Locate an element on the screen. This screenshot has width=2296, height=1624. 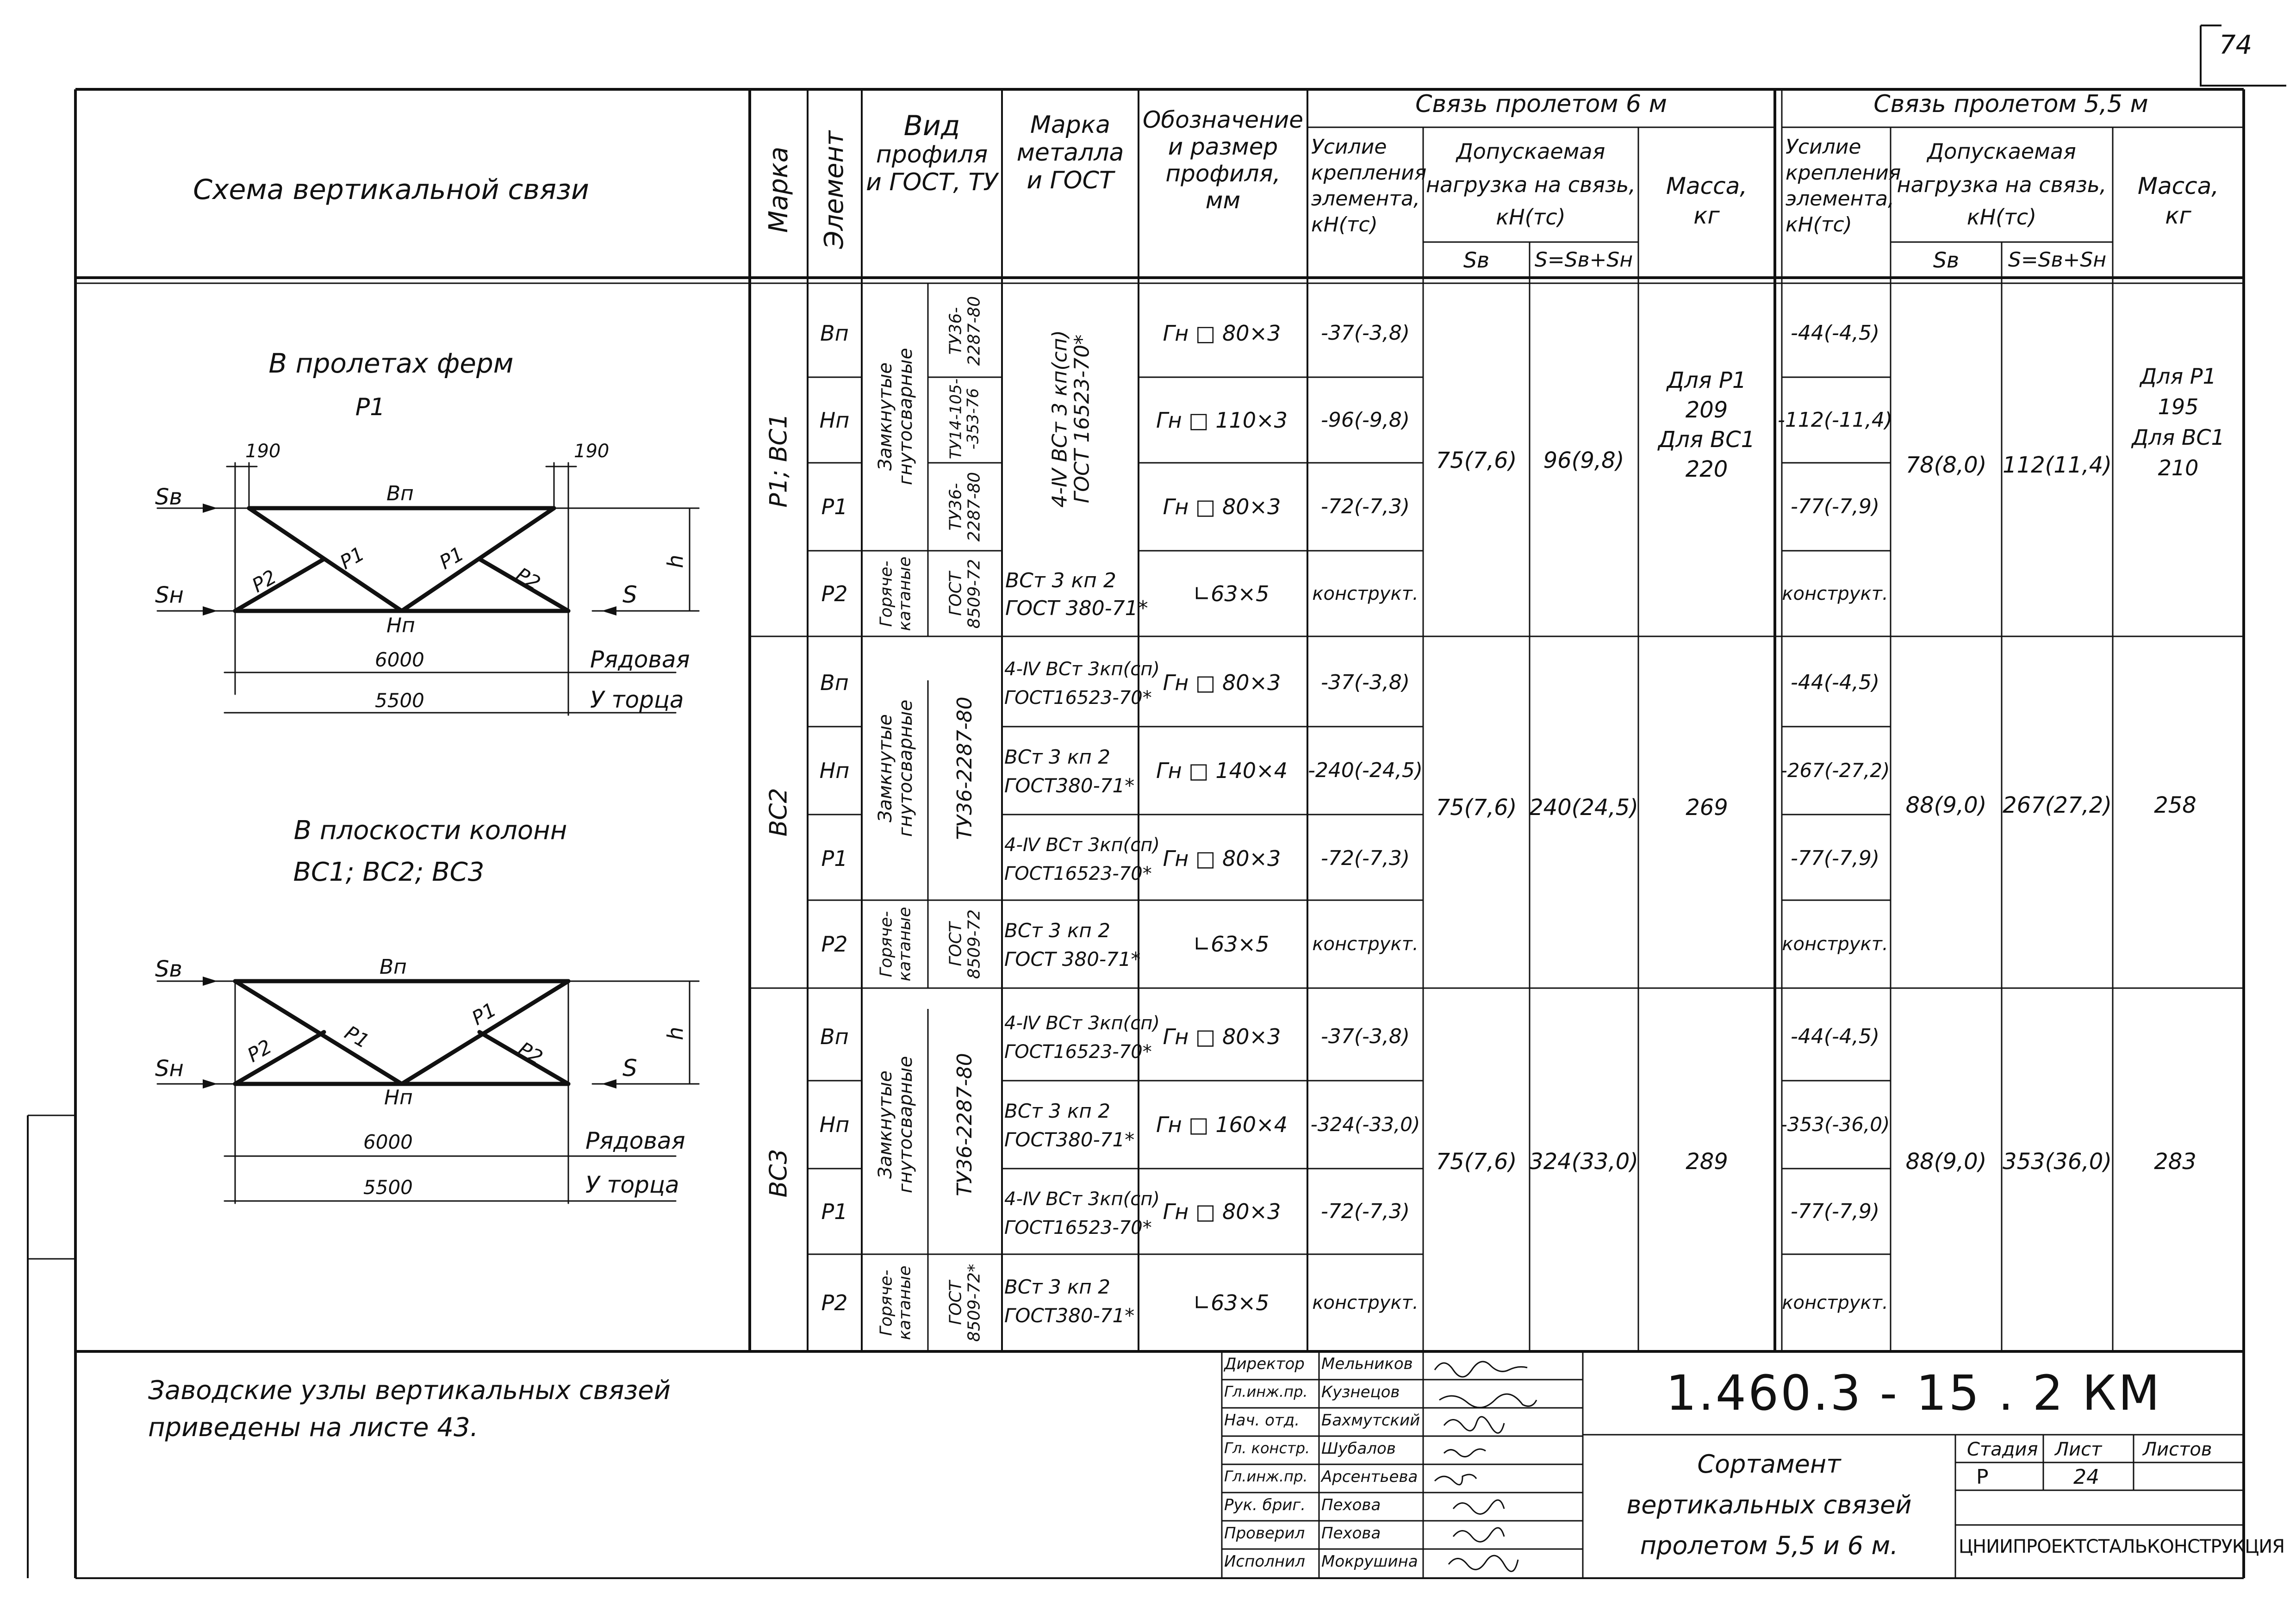
header-dopusk-55: Допускаемая нагрузка на связь, кН(тс) is located at coordinates (2002, 184).